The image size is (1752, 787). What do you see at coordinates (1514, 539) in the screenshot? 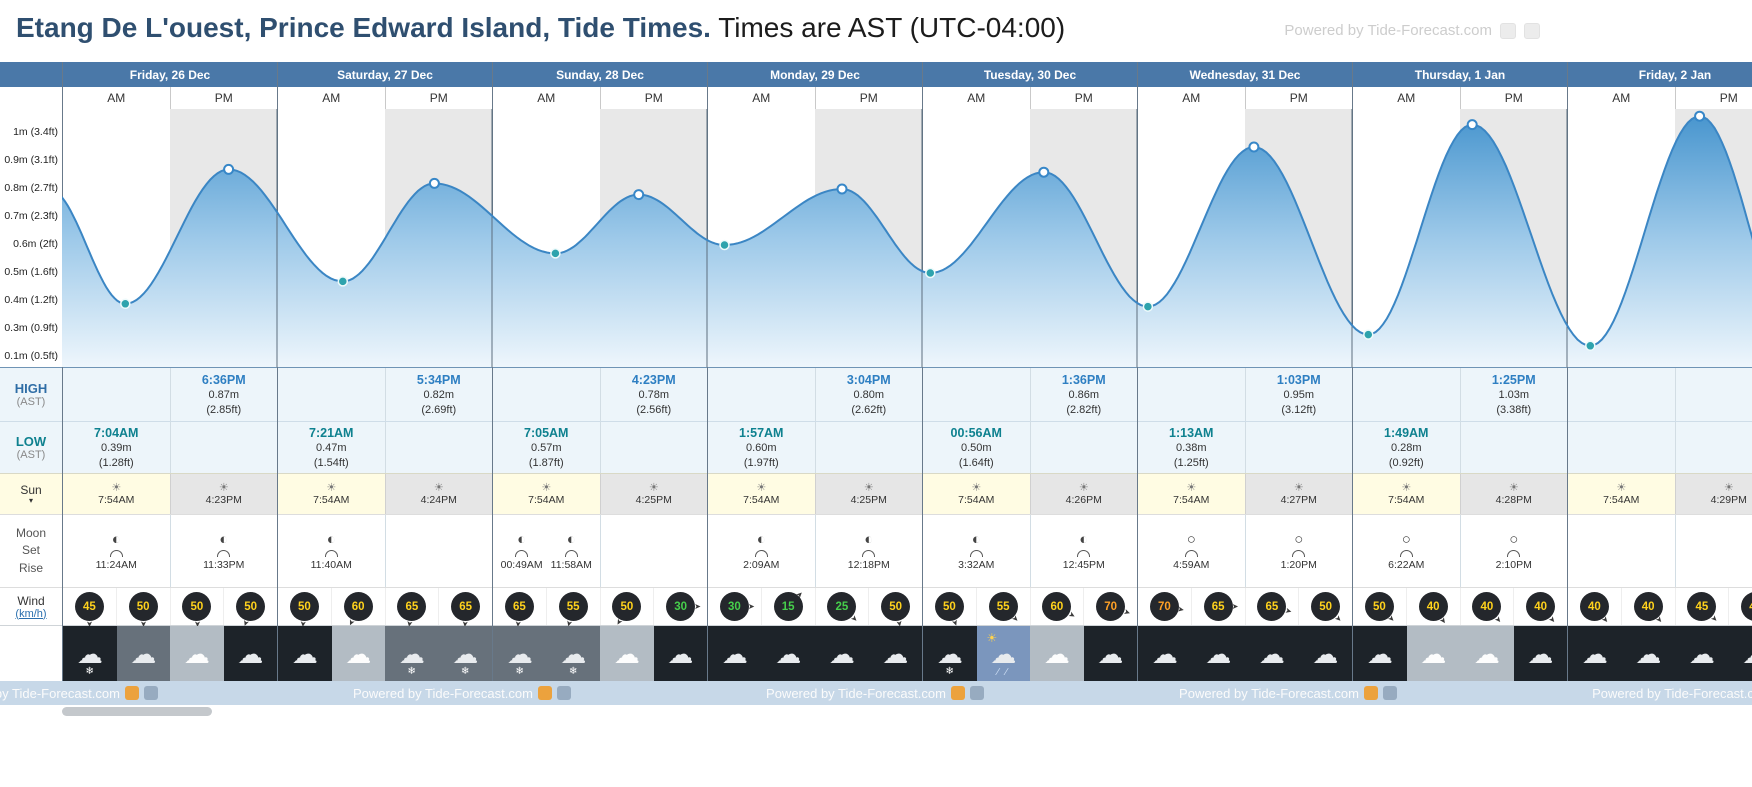
I see `moon-phase-icon: ○` at bounding box center [1514, 539].